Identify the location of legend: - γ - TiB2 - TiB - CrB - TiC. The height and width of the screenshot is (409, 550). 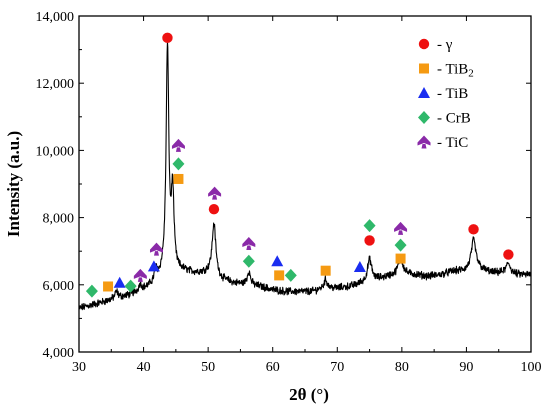
(445, 94).